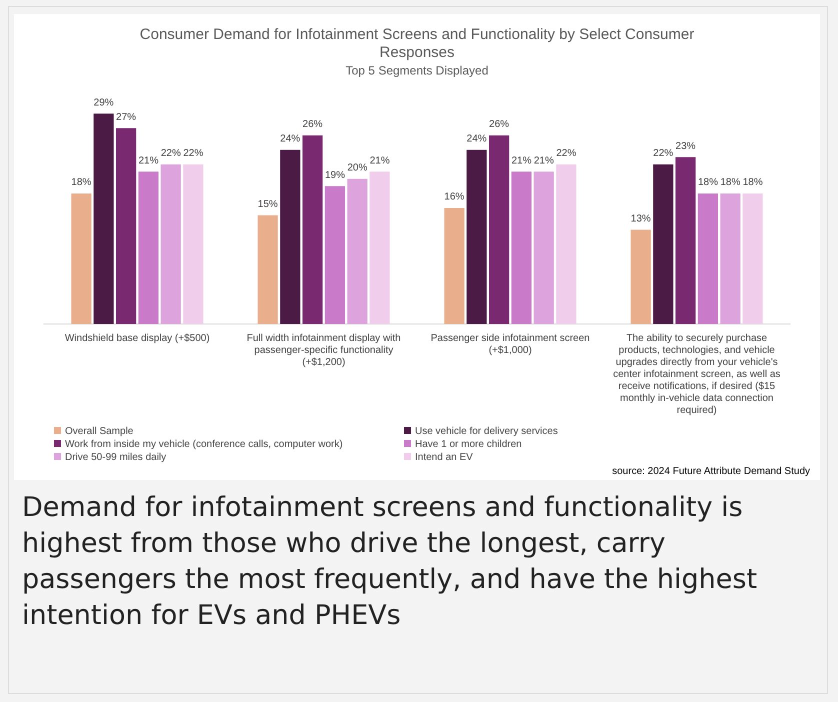  Describe the element at coordinates (454, 197) in the screenshot. I see `data-label: 16%` at that location.